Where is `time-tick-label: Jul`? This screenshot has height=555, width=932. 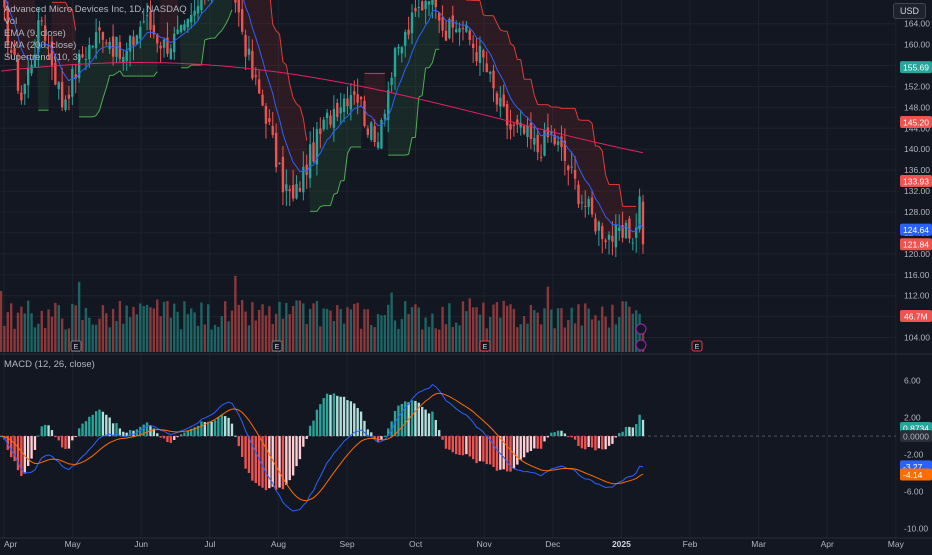
time-tick-label: Jul is located at coordinates (209, 544).